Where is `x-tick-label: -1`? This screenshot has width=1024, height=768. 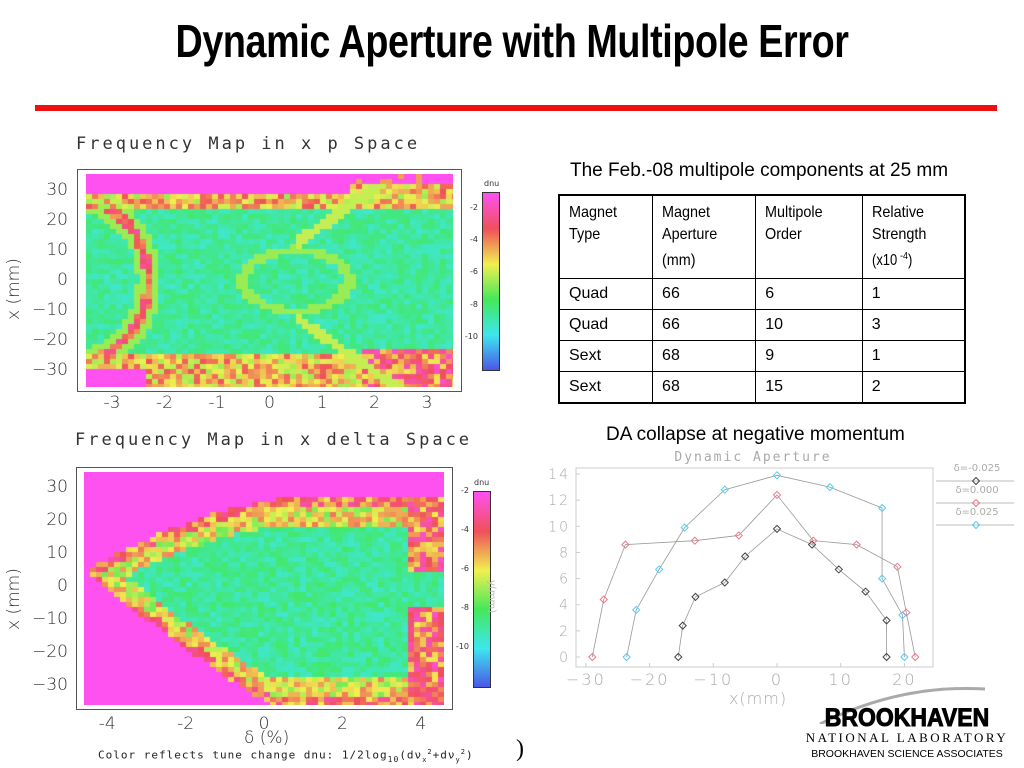
x-tick-label: -1 is located at coordinates (217, 403).